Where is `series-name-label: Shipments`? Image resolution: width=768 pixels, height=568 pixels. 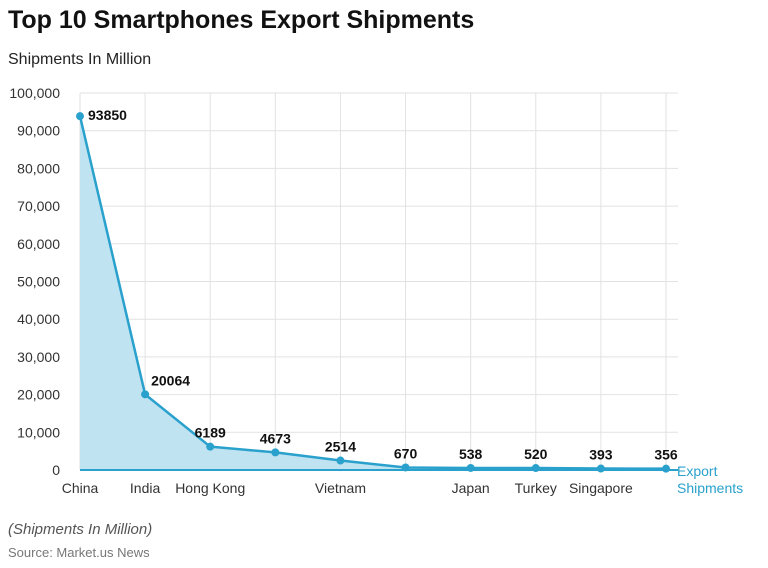 series-name-label: Shipments is located at coordinates (710, 488).